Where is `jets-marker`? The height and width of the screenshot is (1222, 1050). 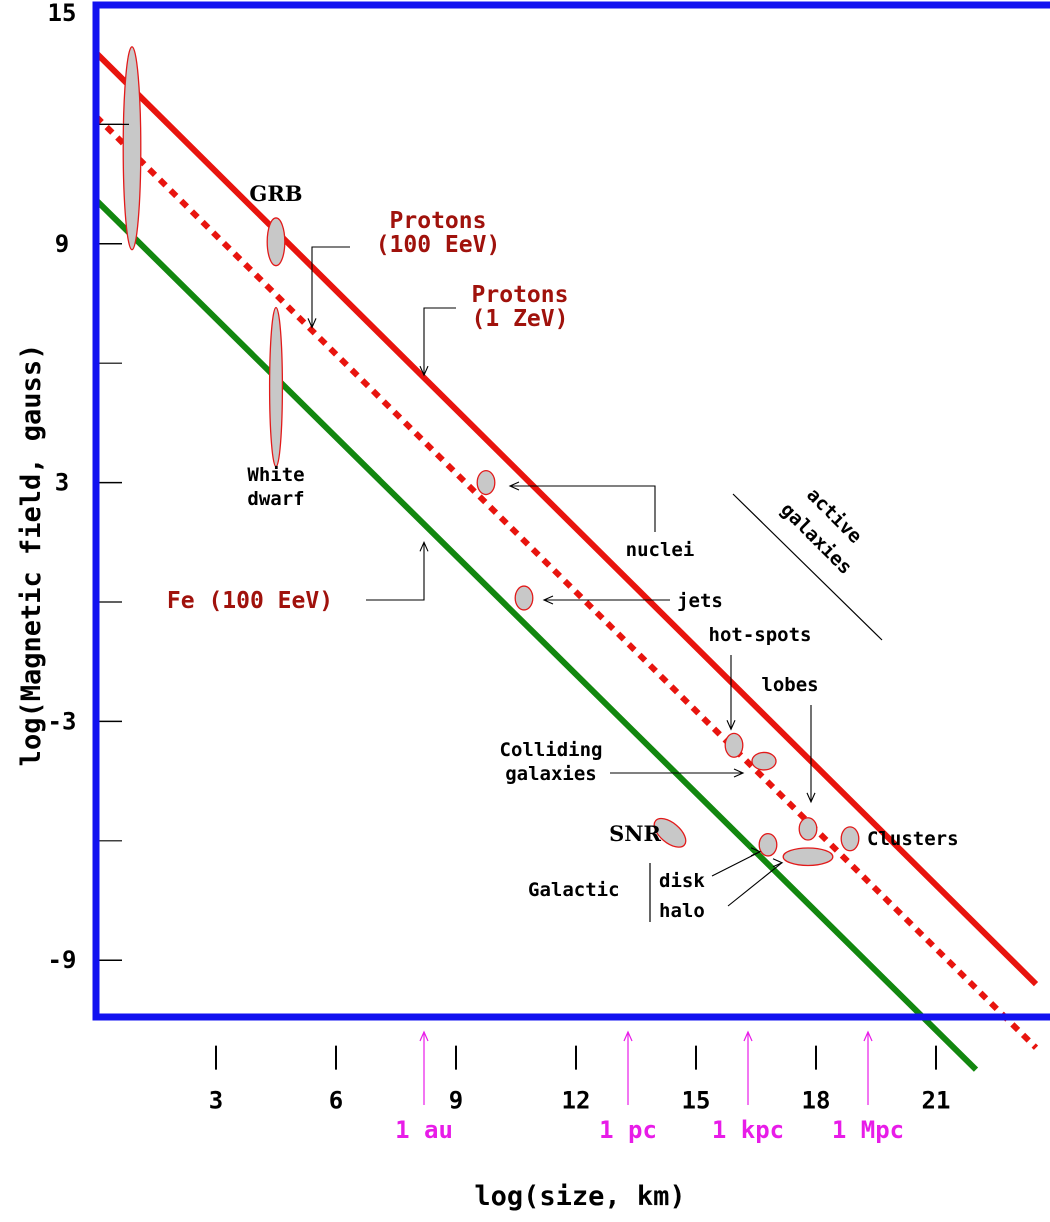 jets-marker is located at coordinates (524, 598).